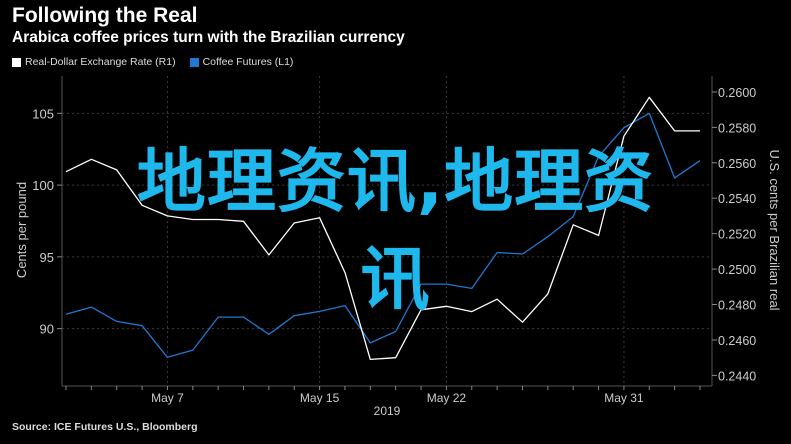 This screenshot has width=791, height=444. Describe the element at coordinates (447, 398) in the screenshot. I see `x-tick-label-may-22: May 22` at that location.